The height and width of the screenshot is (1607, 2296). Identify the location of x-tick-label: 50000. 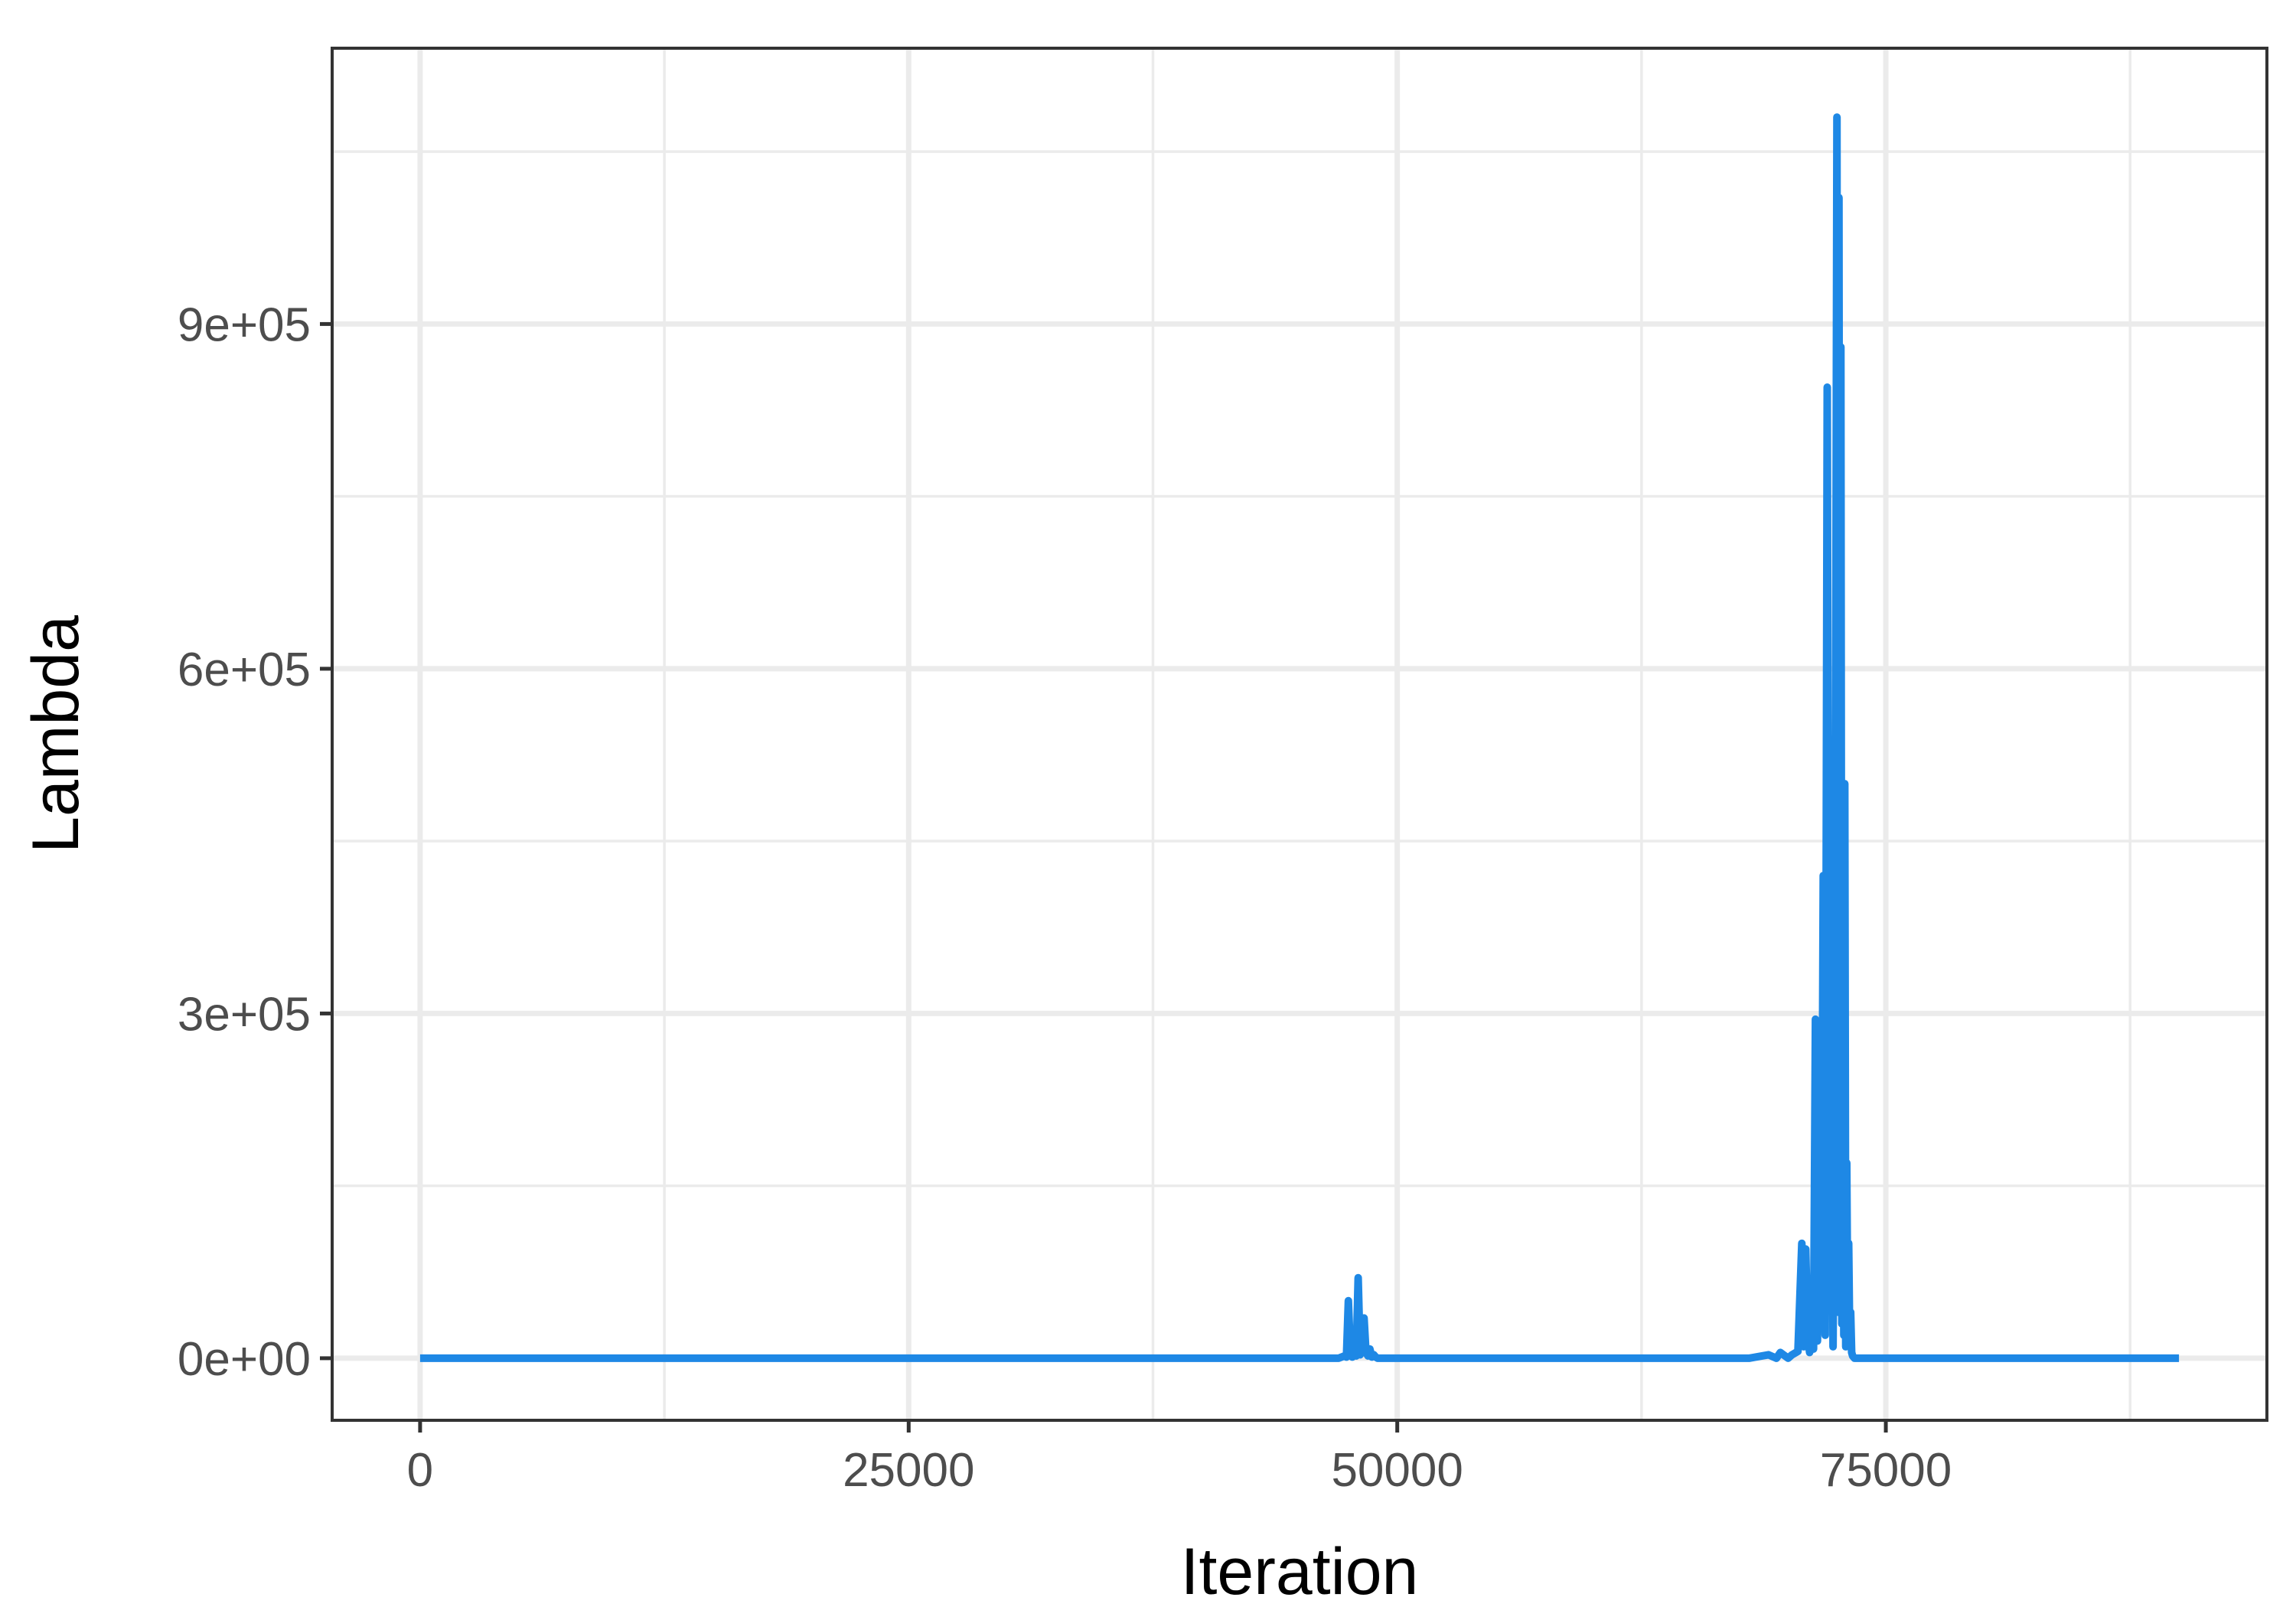
(1397, 1470).